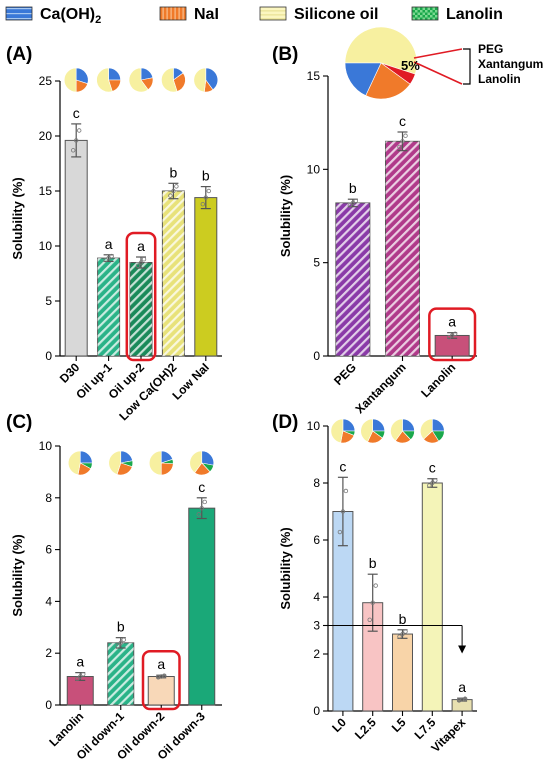 Image resolution: width=550 pixels, height=771 pixels. Describe the element at coordinates (70, 373) in the screenshot. I see `x-tick-label-d30: D30` at that location.